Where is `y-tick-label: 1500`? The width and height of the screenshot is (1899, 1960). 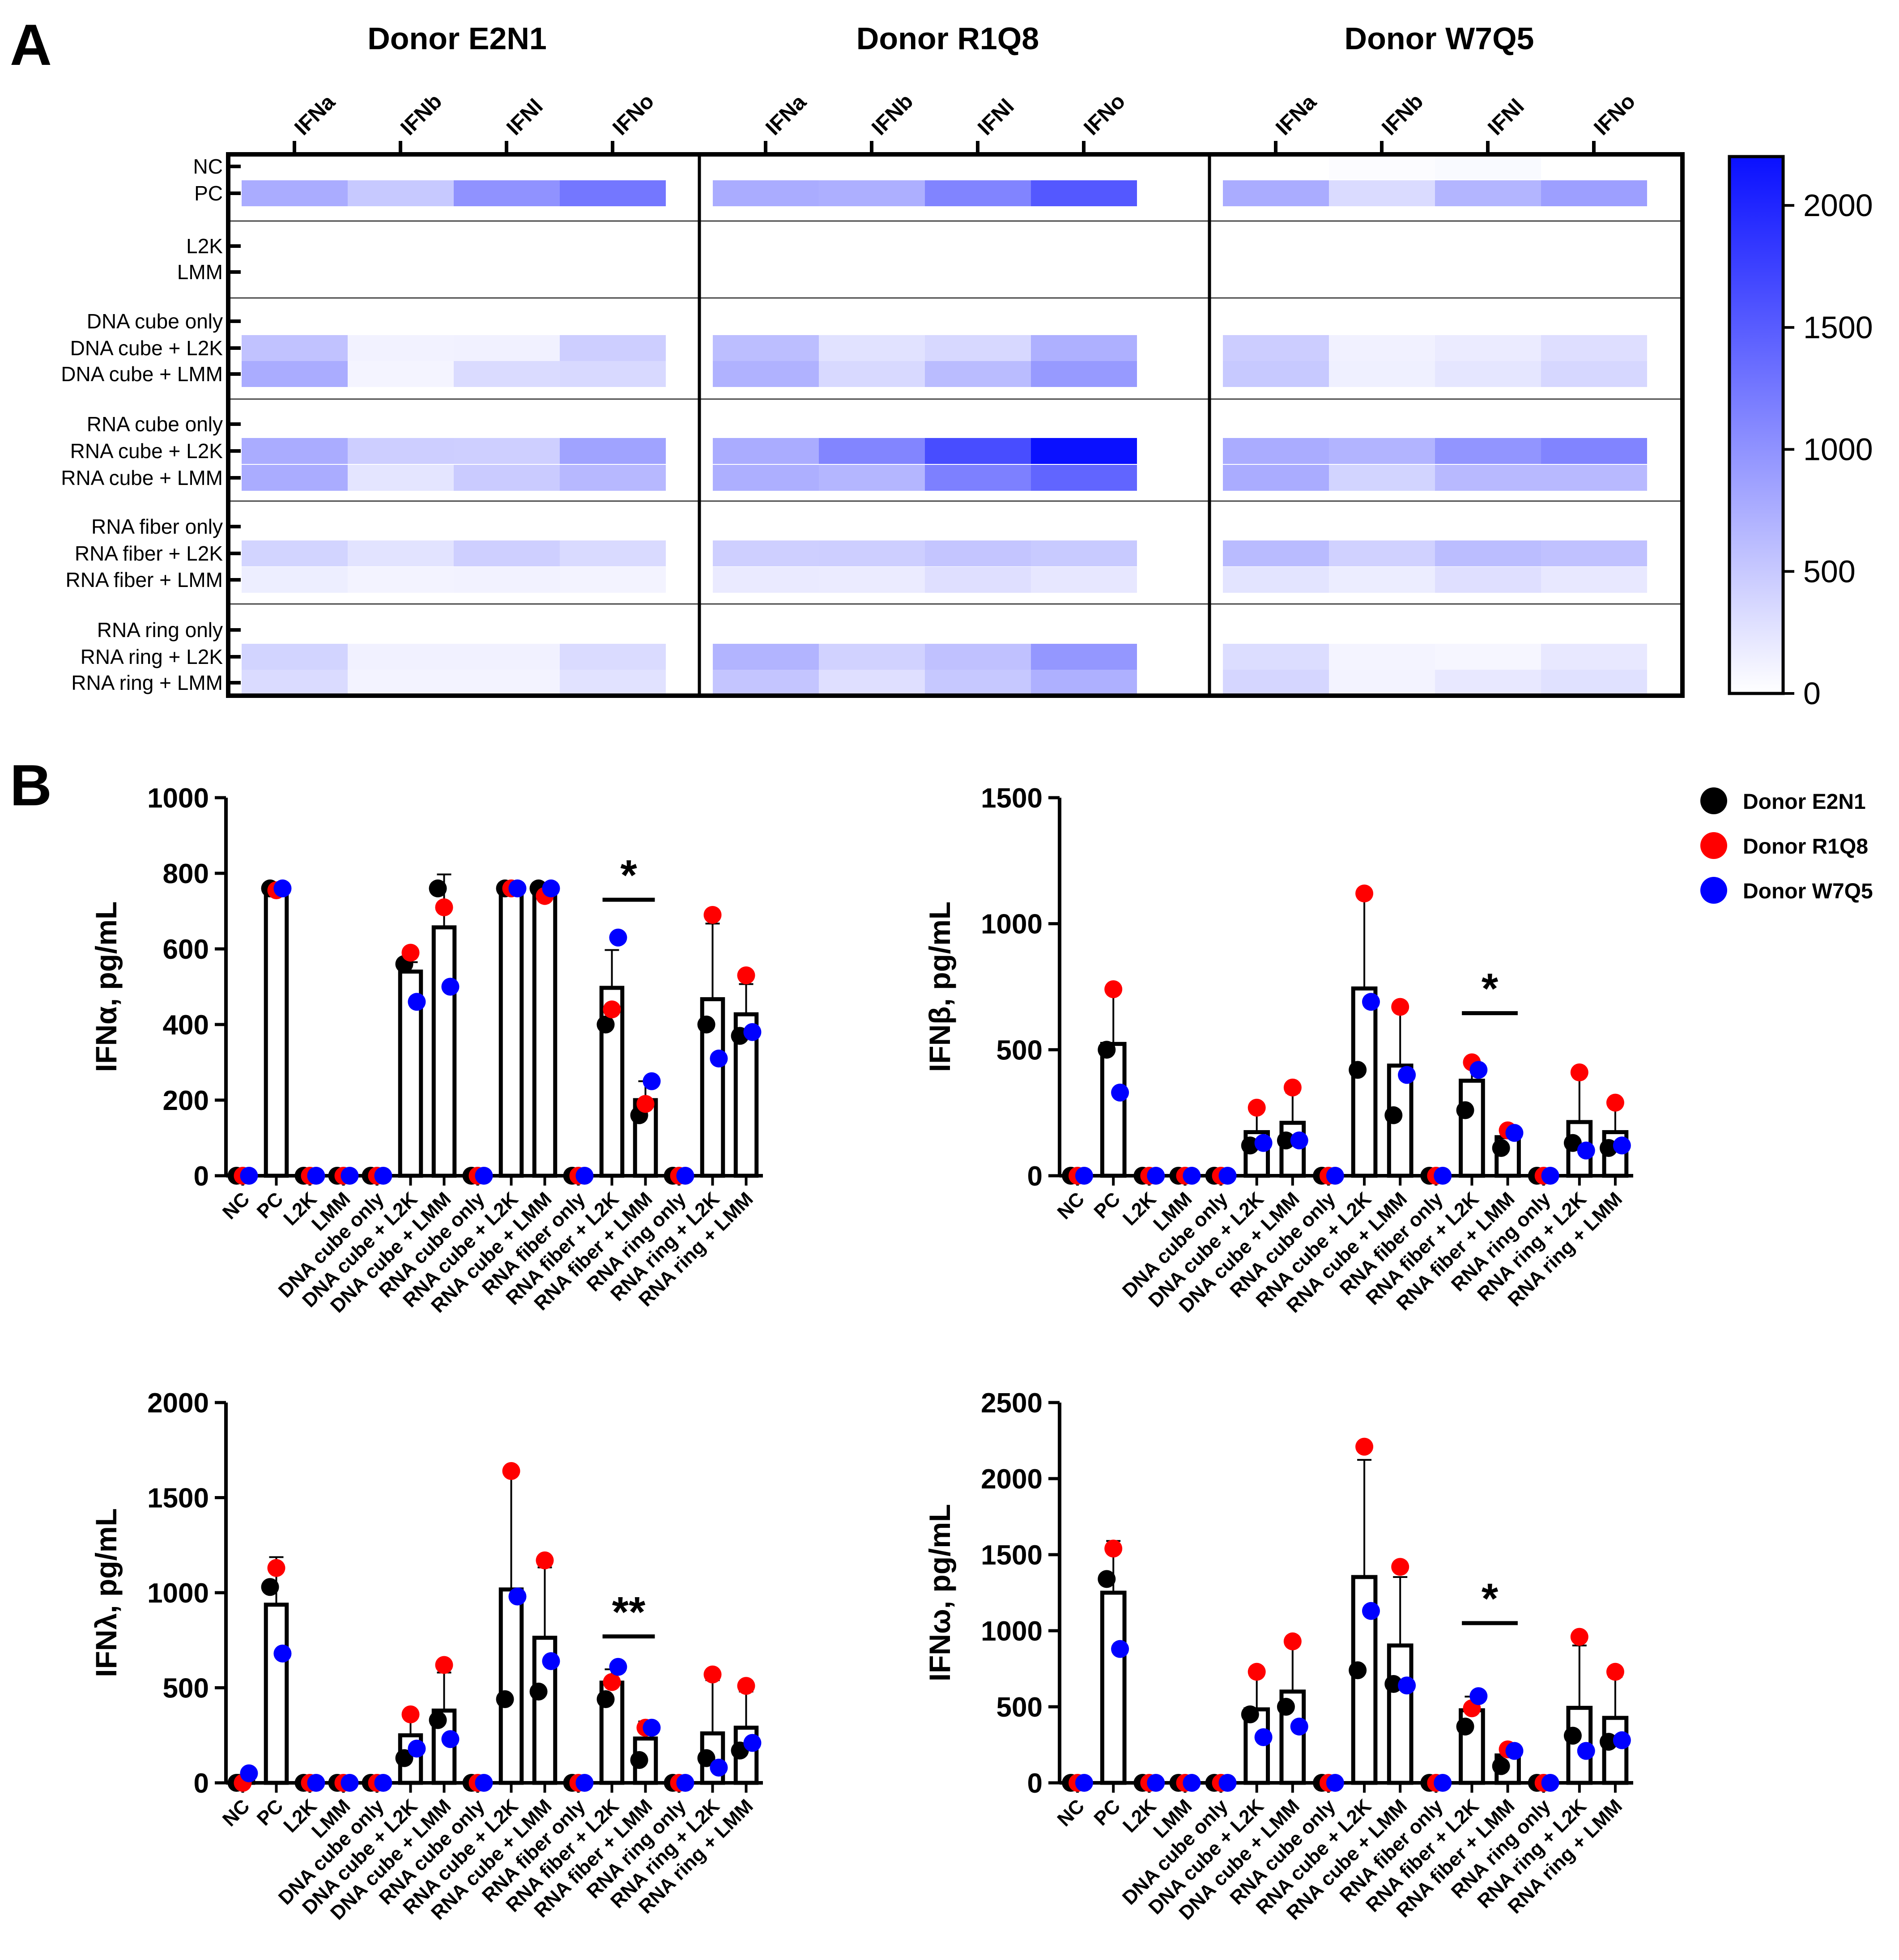 y-tick-label: 1500 is located at coordinates (1012, 798).